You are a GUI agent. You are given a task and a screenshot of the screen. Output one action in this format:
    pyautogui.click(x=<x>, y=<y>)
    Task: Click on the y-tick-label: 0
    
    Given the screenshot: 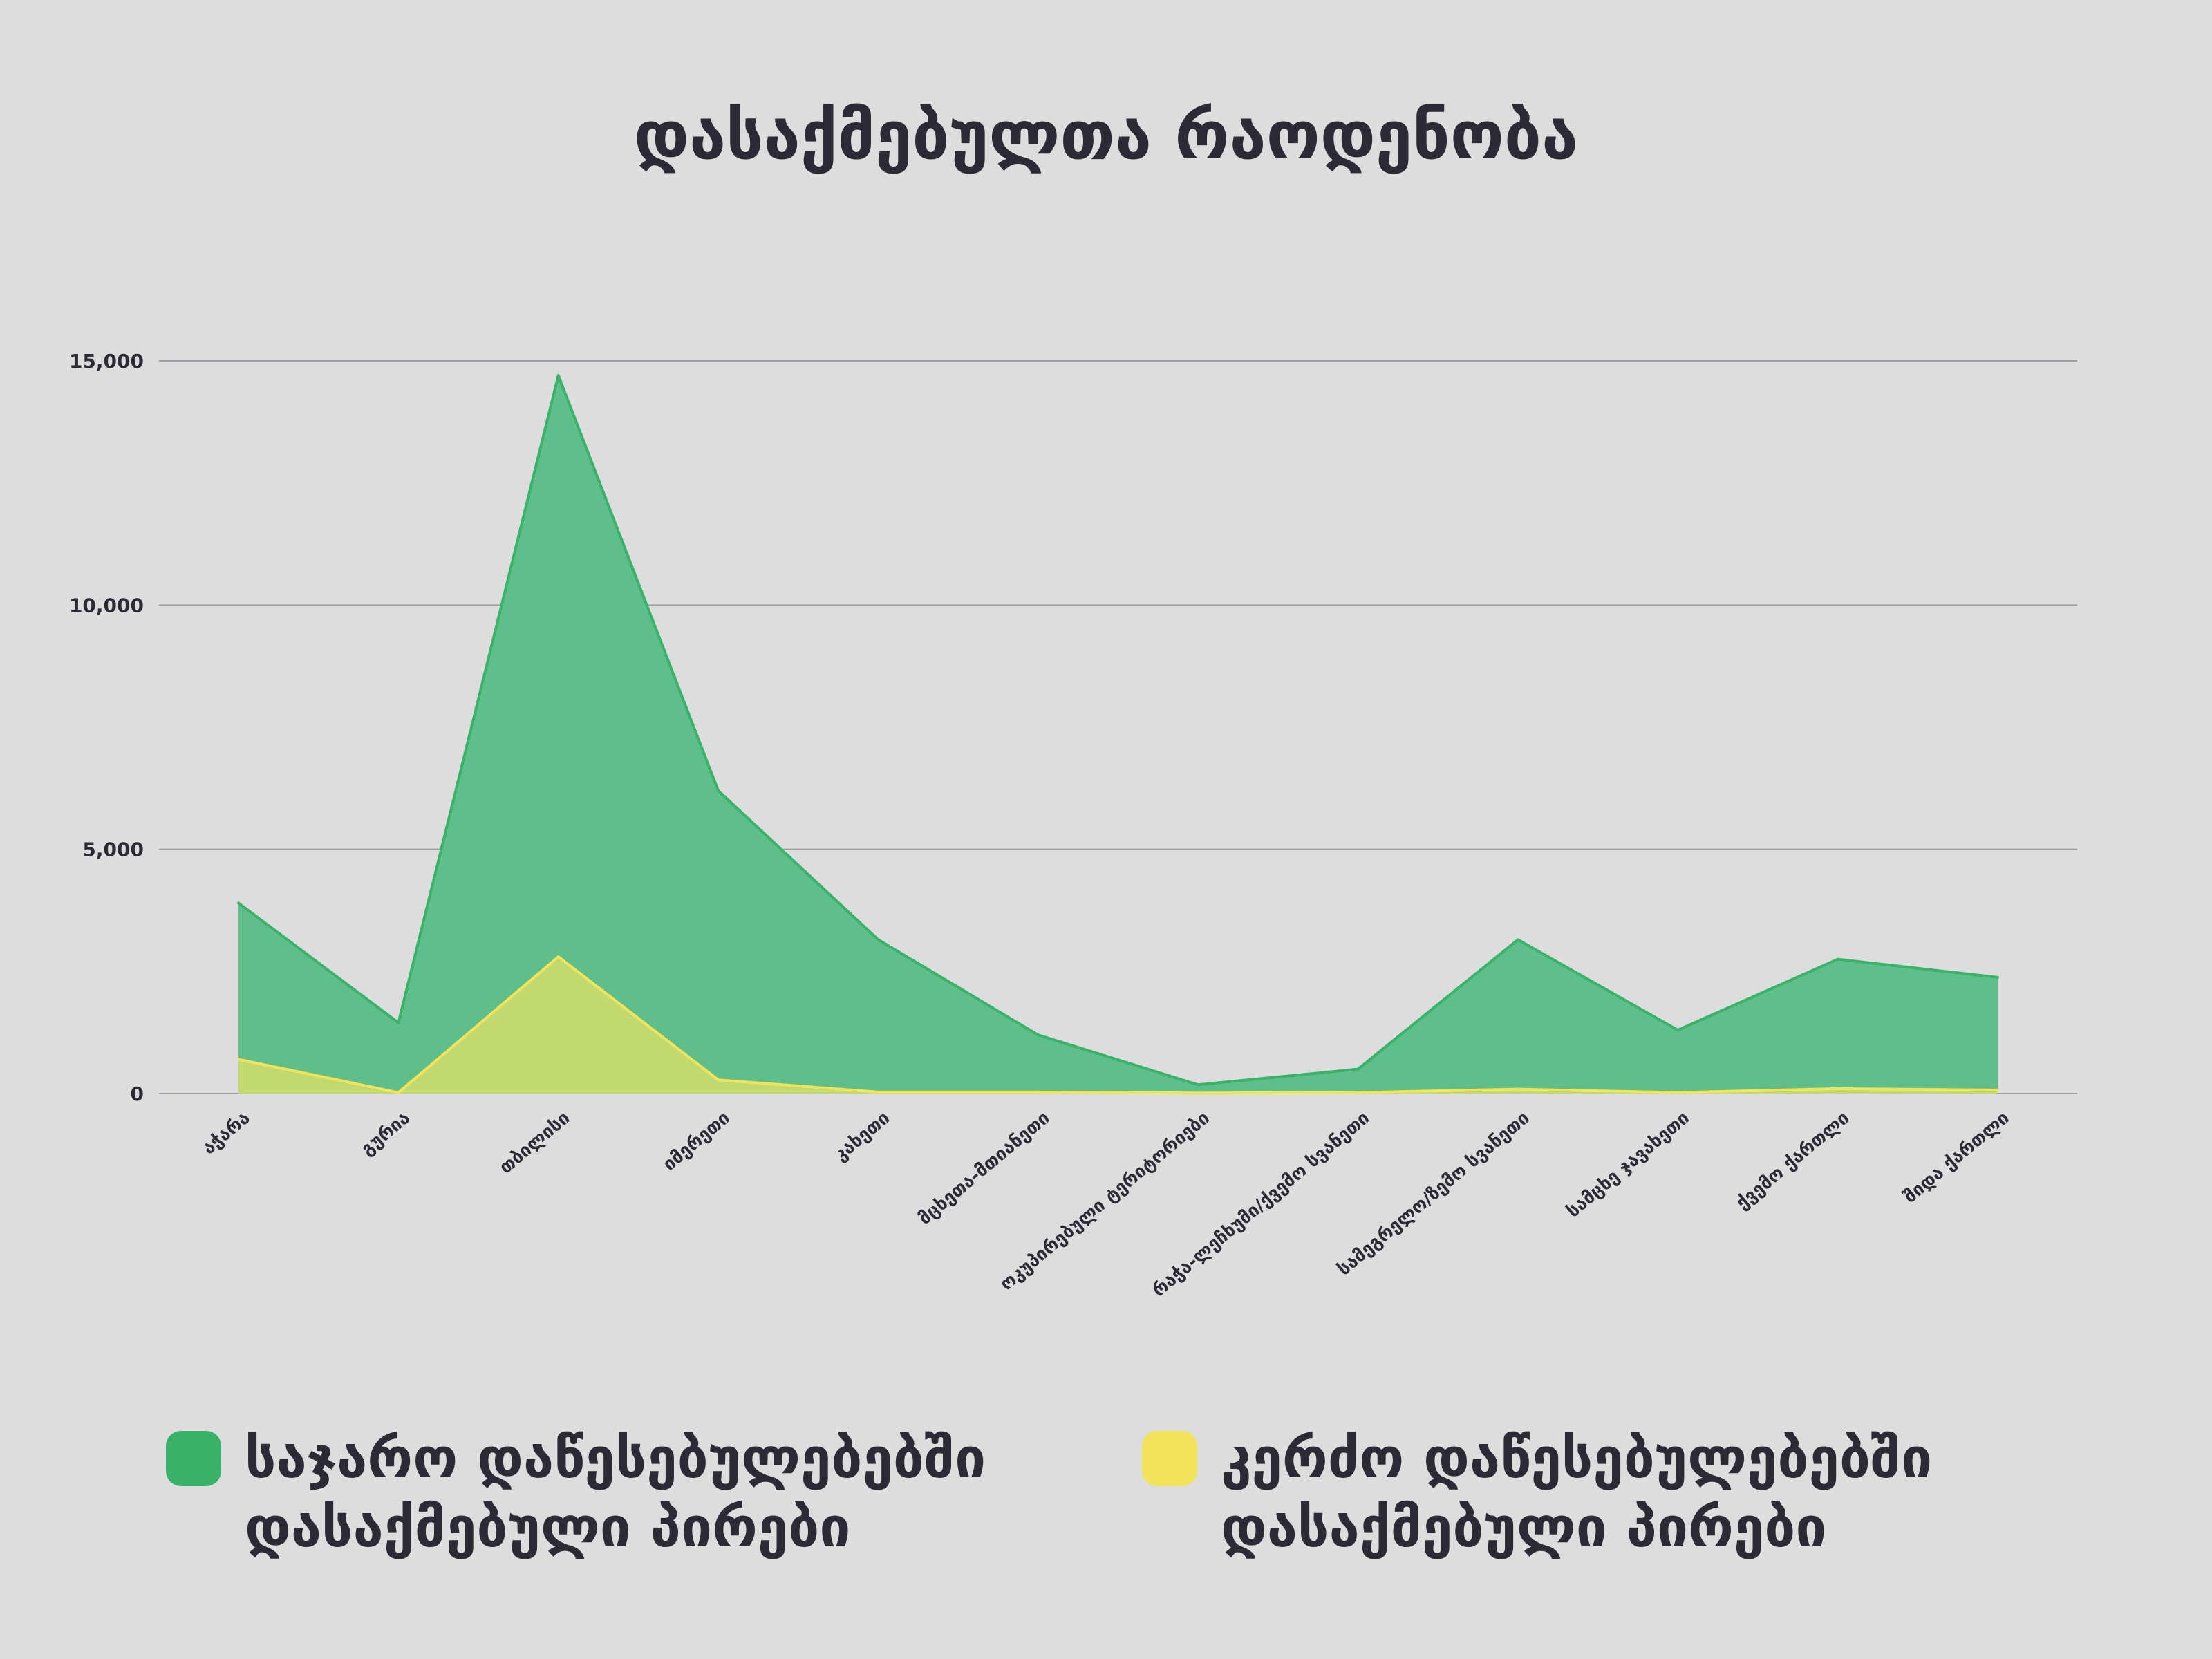 What is the action you would take?
    pyautogui.click(x=138, y=1093)
    